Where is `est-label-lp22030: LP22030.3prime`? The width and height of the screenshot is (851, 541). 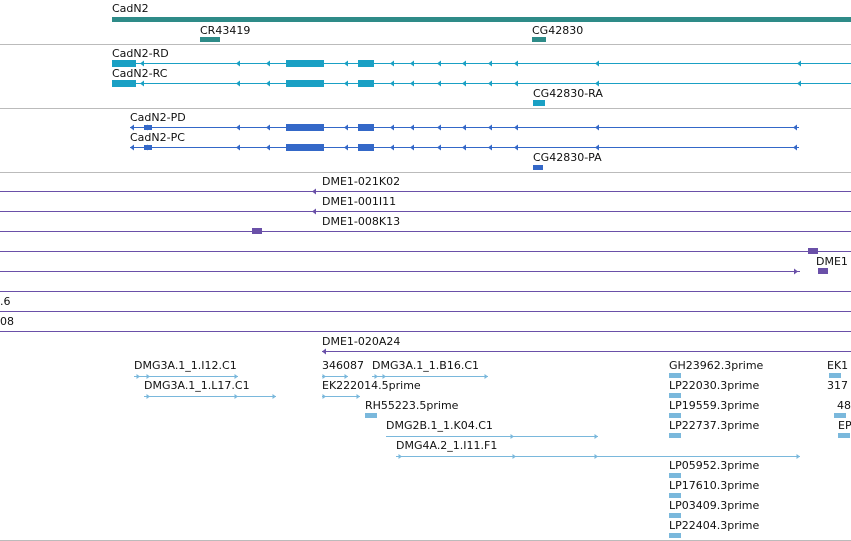
est-label-lp22030: LP22030.3prime is located at coordinates (714, 385).